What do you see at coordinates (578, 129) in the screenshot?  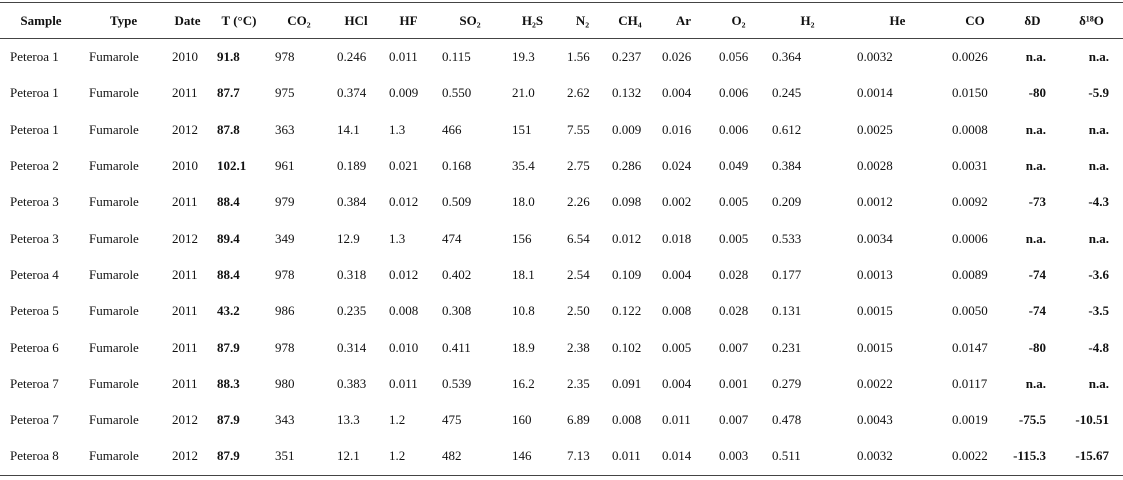 I see `table-cell: 7.55` at bounding box center [578, 129].